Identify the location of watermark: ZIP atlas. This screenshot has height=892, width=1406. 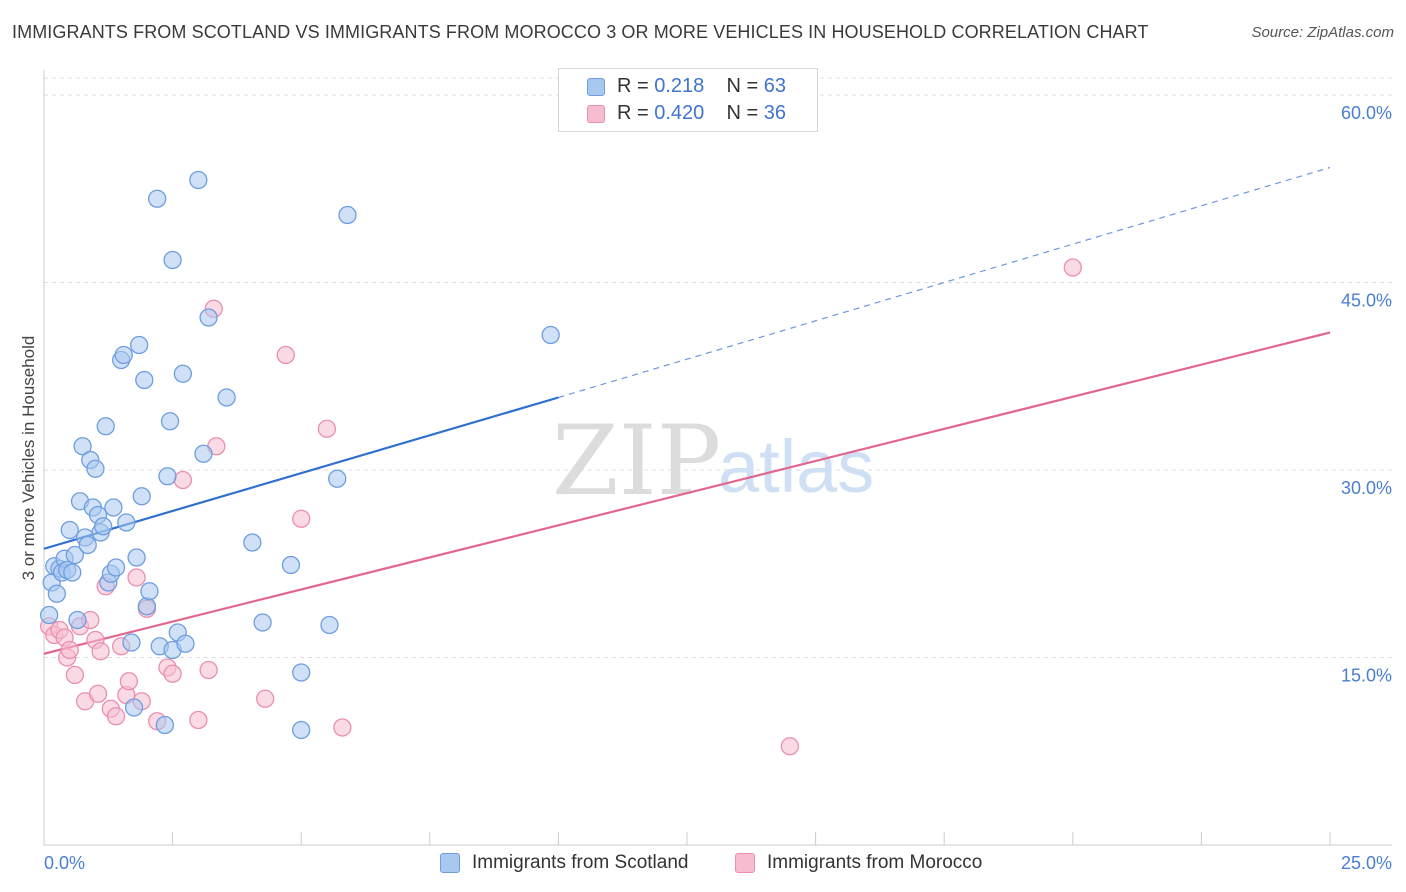
(713, 461).